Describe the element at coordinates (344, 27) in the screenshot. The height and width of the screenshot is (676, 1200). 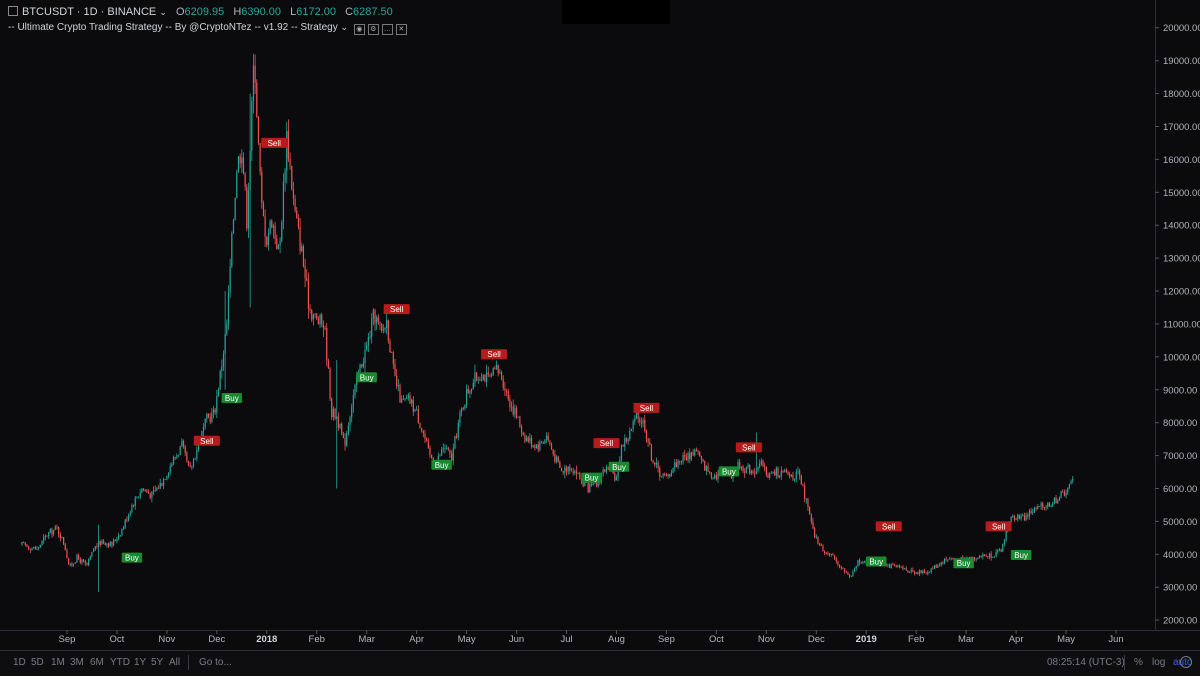
I see `study-chevron-icon: ⌄` at that location.